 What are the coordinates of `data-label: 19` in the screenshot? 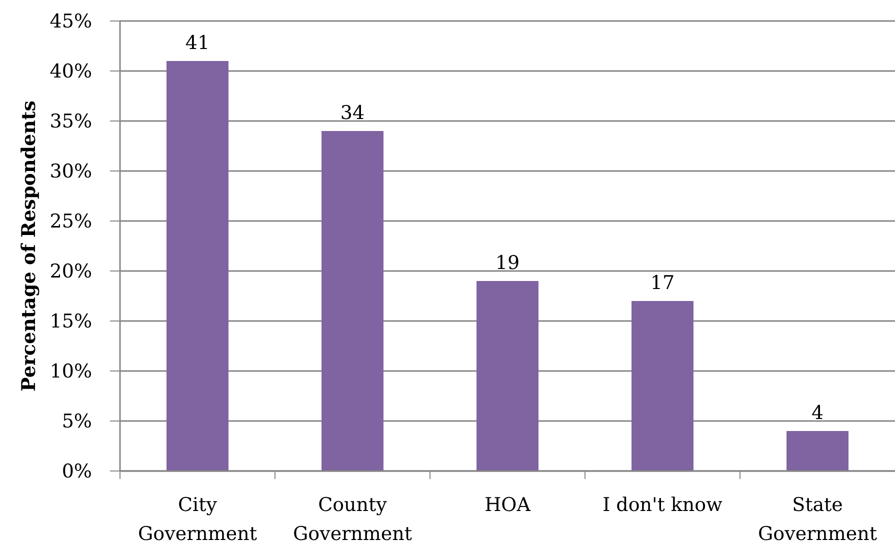 It's located at (507, 263).